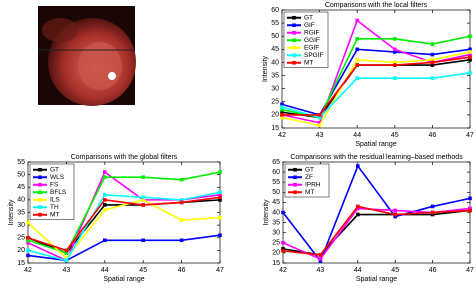  I want to click on x-tick-label: 44, so click(105, 270).